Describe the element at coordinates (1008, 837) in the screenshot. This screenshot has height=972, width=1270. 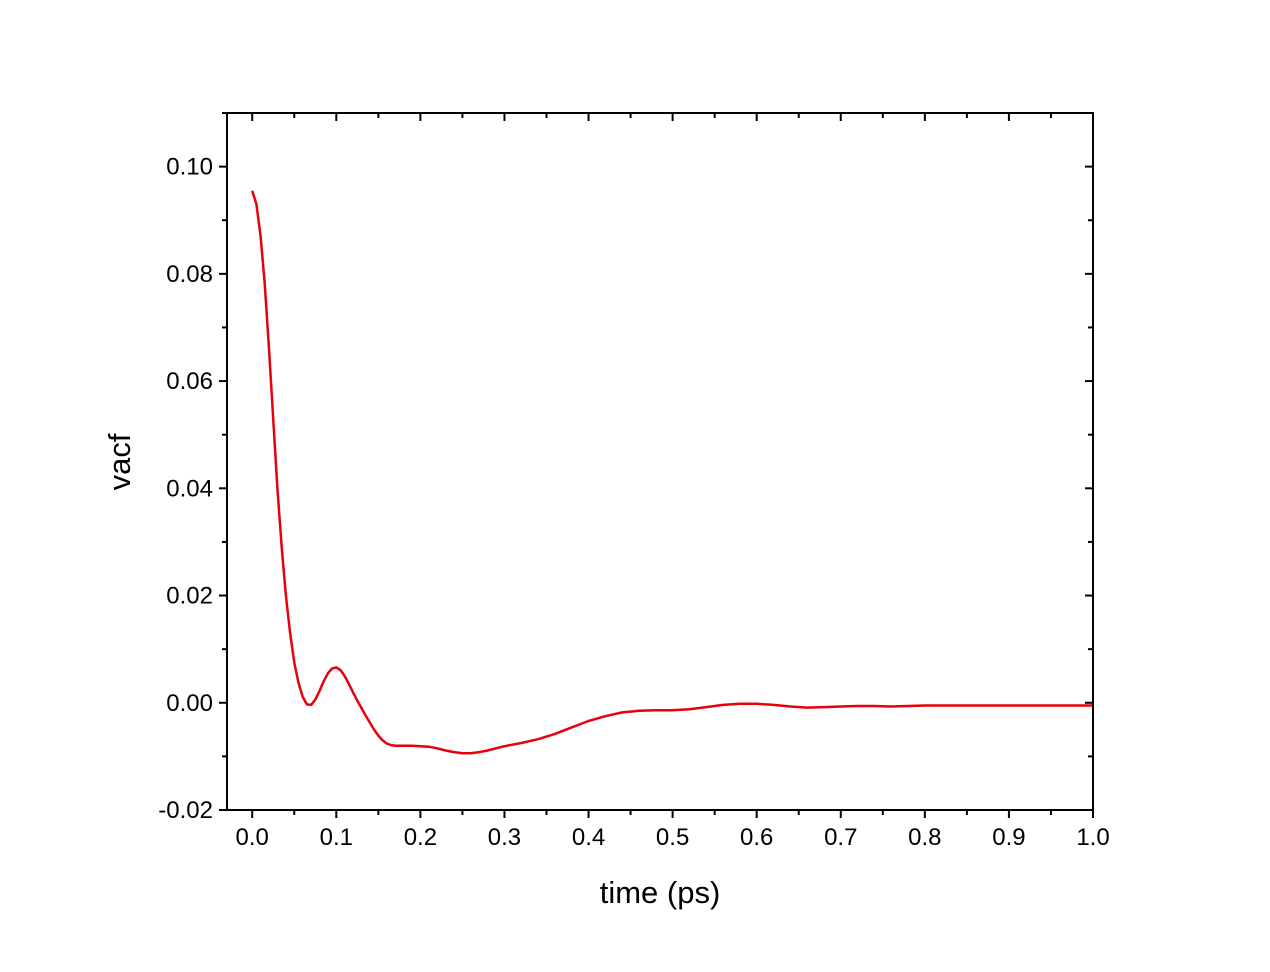
I see `x-tick-label: 0.9` at that location.